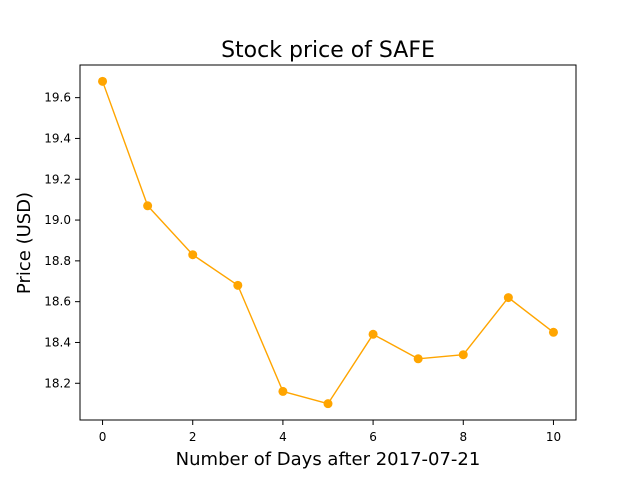 This screenshot has width=640, height=484. What do you see at coordinates (283, 437) in the screenshot?
I see `x-tick-label: 4` at bounding box center [283, 437].